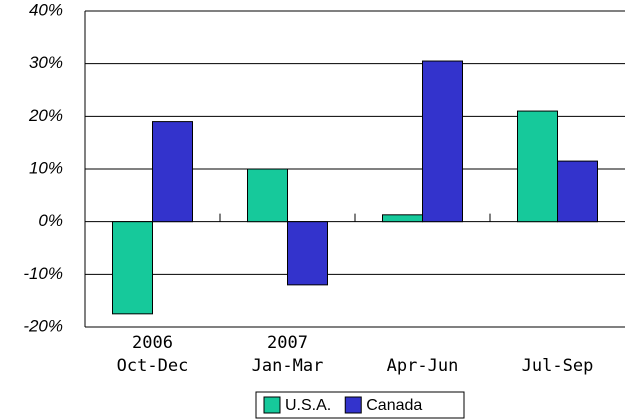  I want to click on y-tick-label: 30%, so click(46, 62).